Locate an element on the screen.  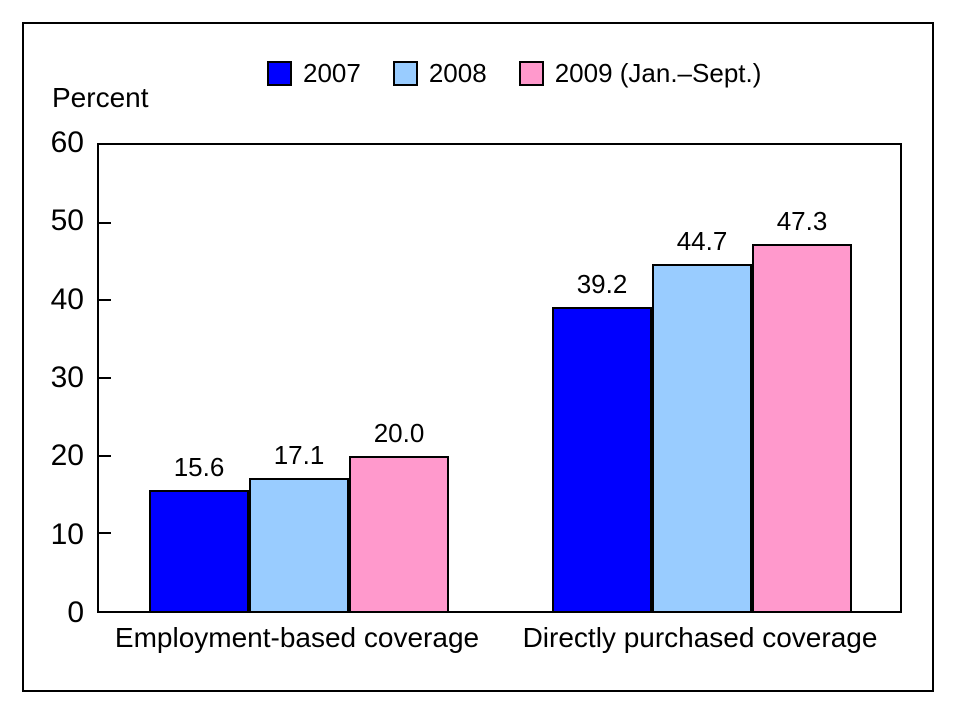
bar-value-label: 17.1 is located at coordinates (299, 455).